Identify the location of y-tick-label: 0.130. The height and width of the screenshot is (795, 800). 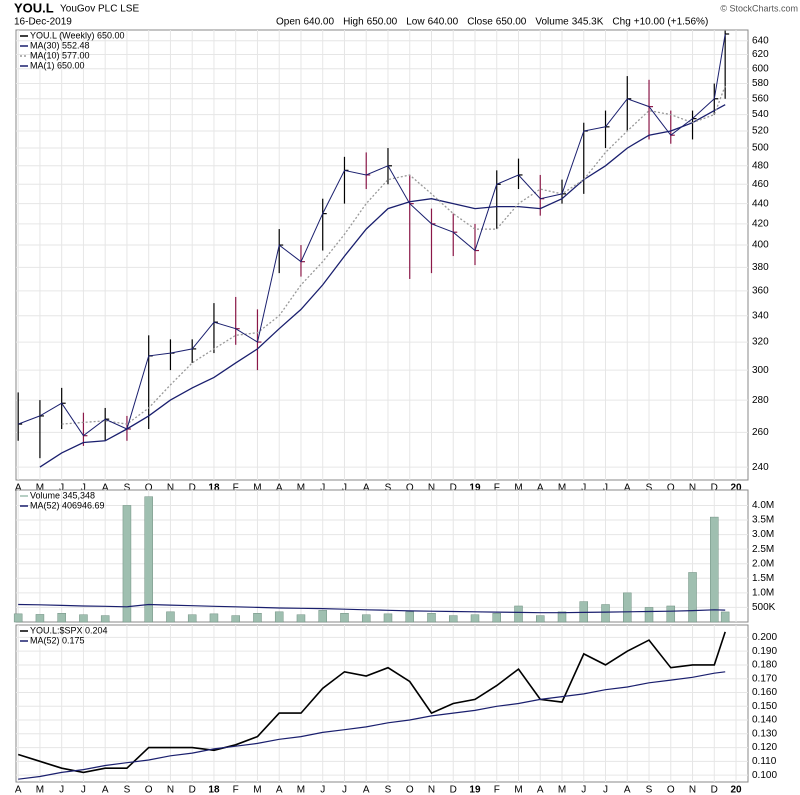
(764, 733).